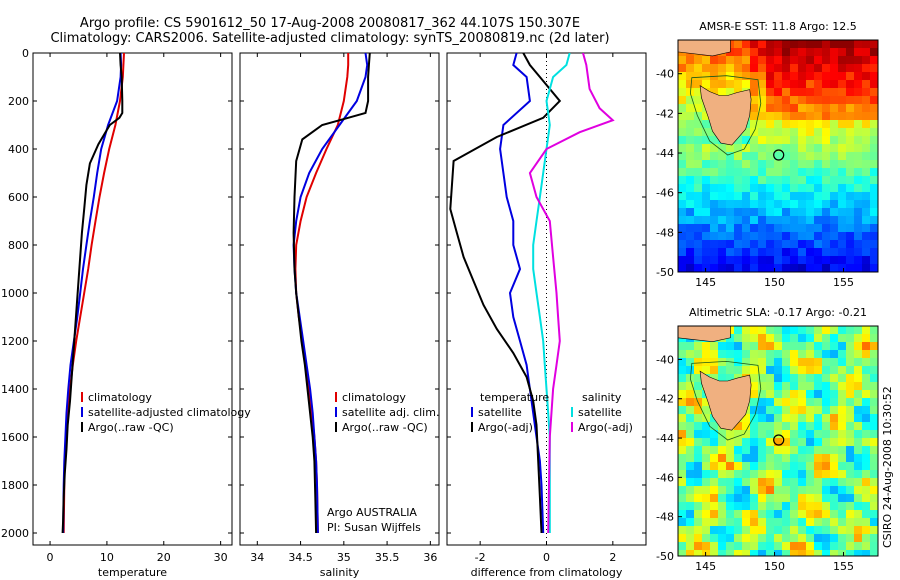  Describe the element at coordinates (15, 389) in the screenshot. I see `depth-tick-label: 1400` at that location.